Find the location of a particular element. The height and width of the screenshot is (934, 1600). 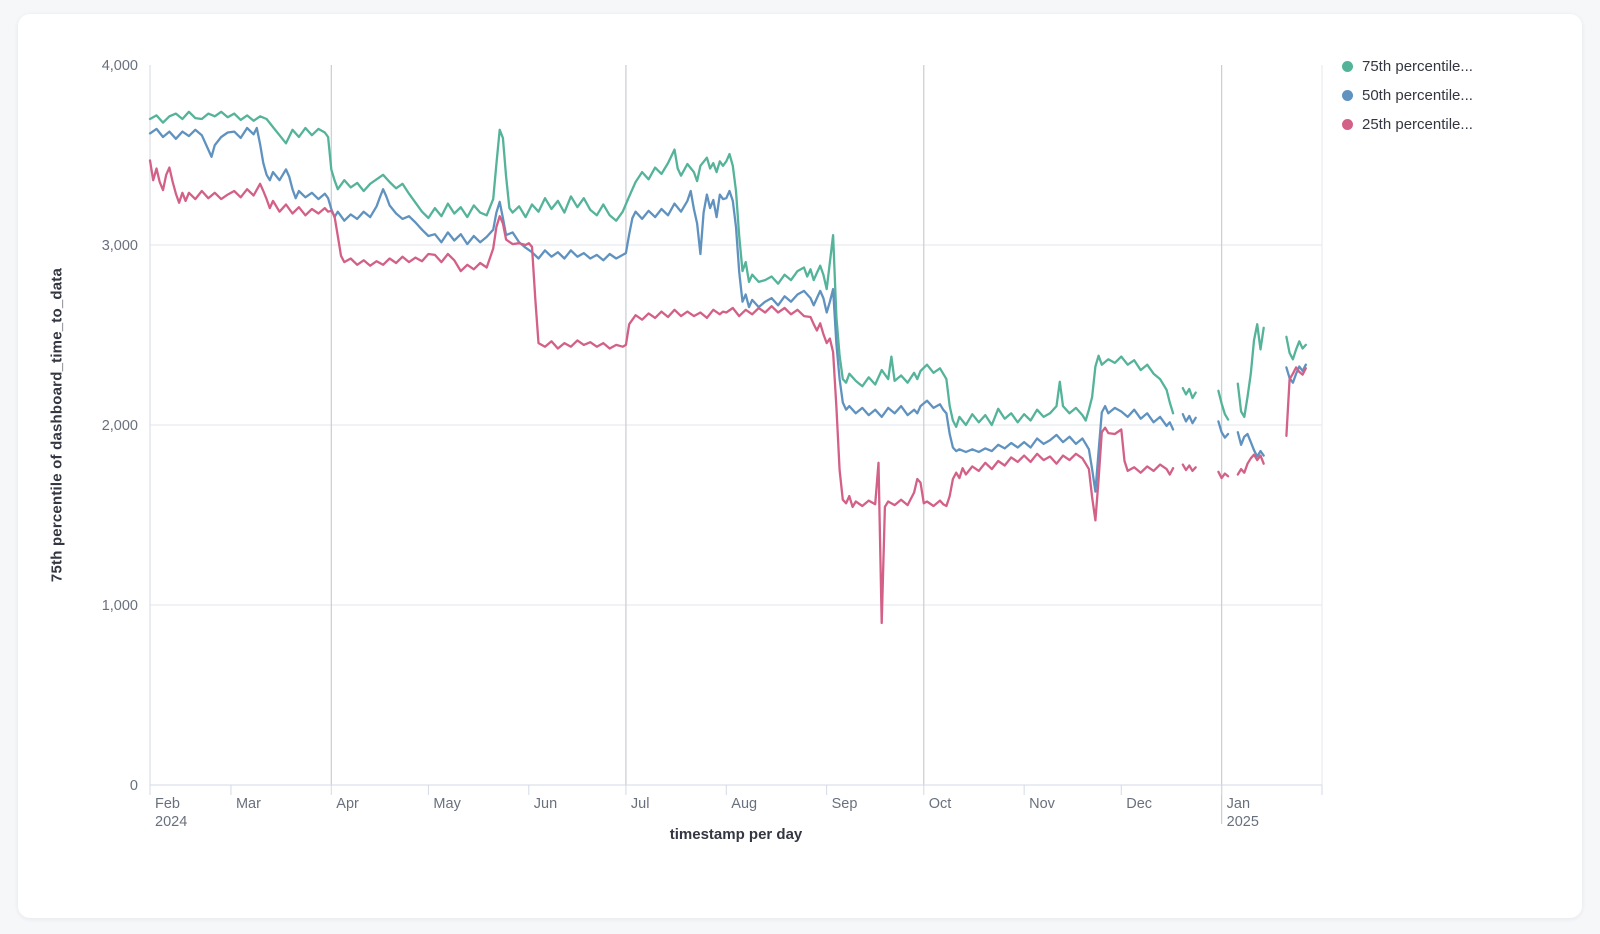

x-tick-label: Apr is located at coordinates (347, 804).